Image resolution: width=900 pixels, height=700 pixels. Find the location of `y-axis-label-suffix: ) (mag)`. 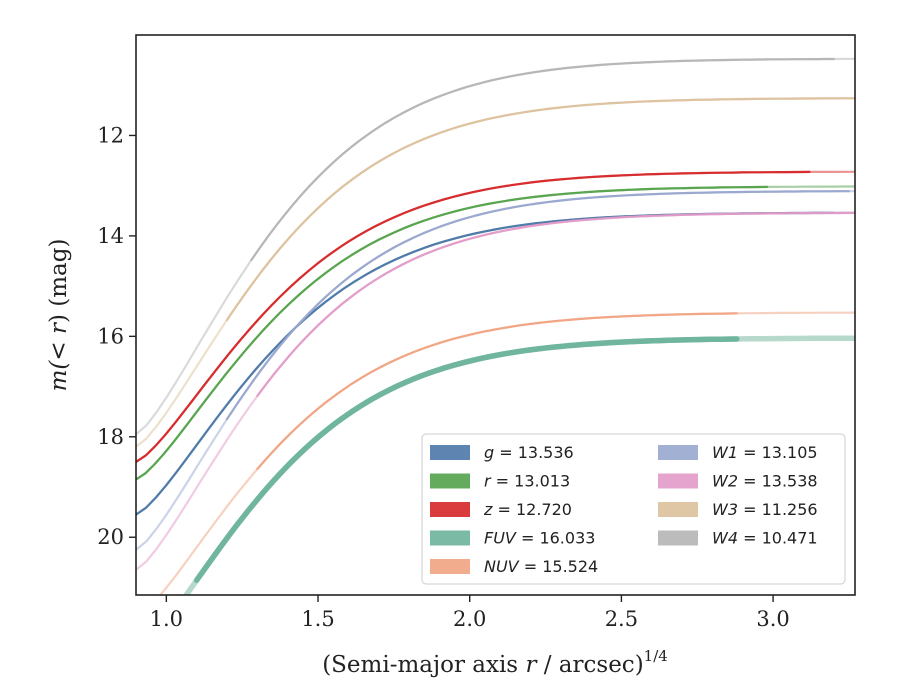

y-axis-label-suffix: ) (mag) is located at coordinates (59, 281).